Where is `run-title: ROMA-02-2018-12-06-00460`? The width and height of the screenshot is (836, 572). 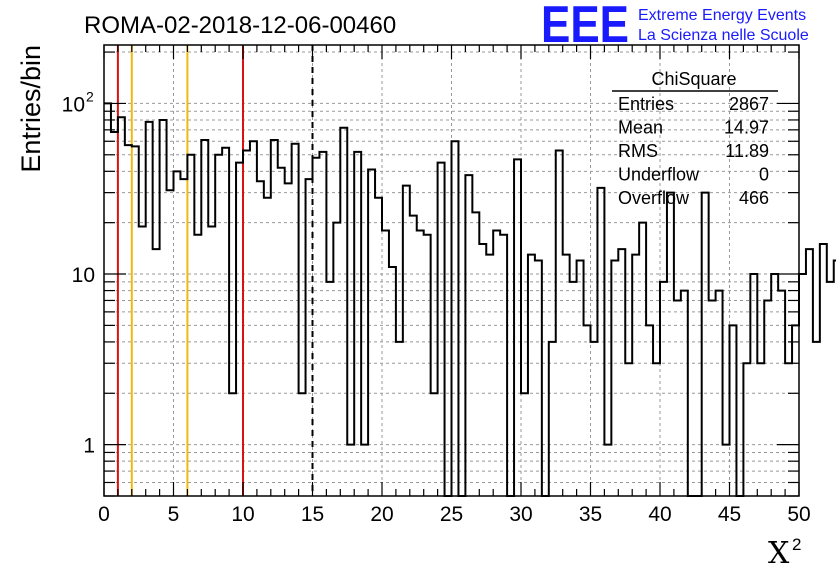 run-title: ROMA-02-2018-12-06-00460 is located at coordinates (240, 25).